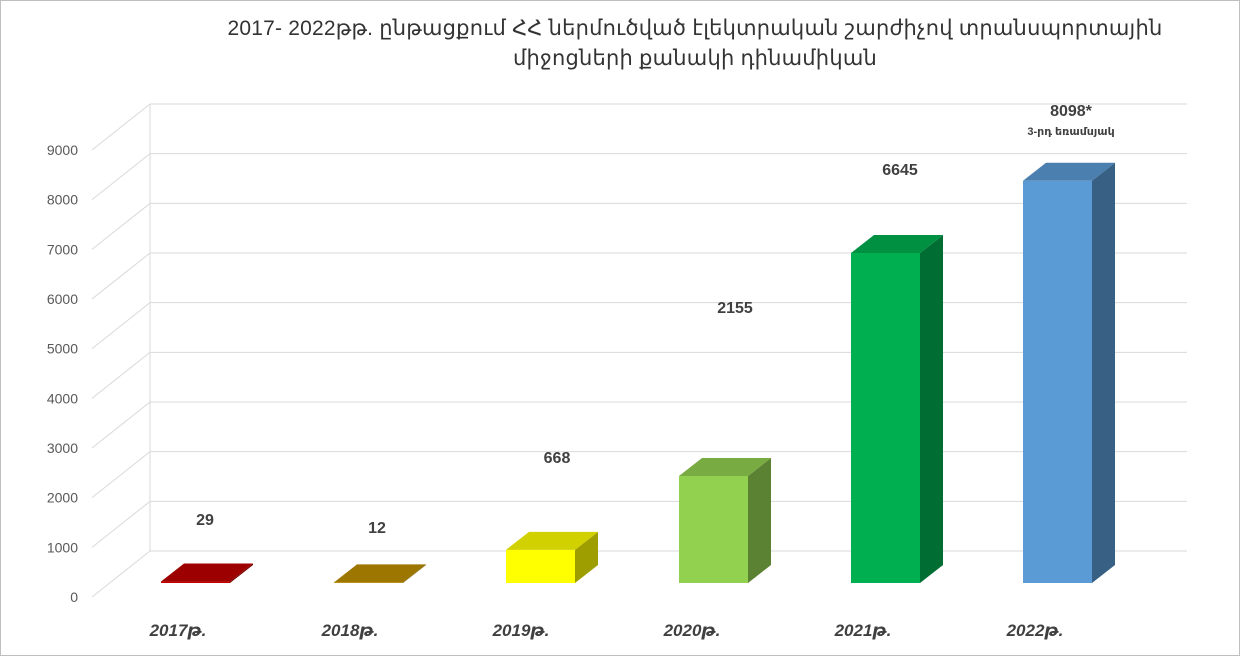  Describe the element at coordinates (863, 630) in the screenshot. I see `x-tick-label: 2021թ.` at that location.